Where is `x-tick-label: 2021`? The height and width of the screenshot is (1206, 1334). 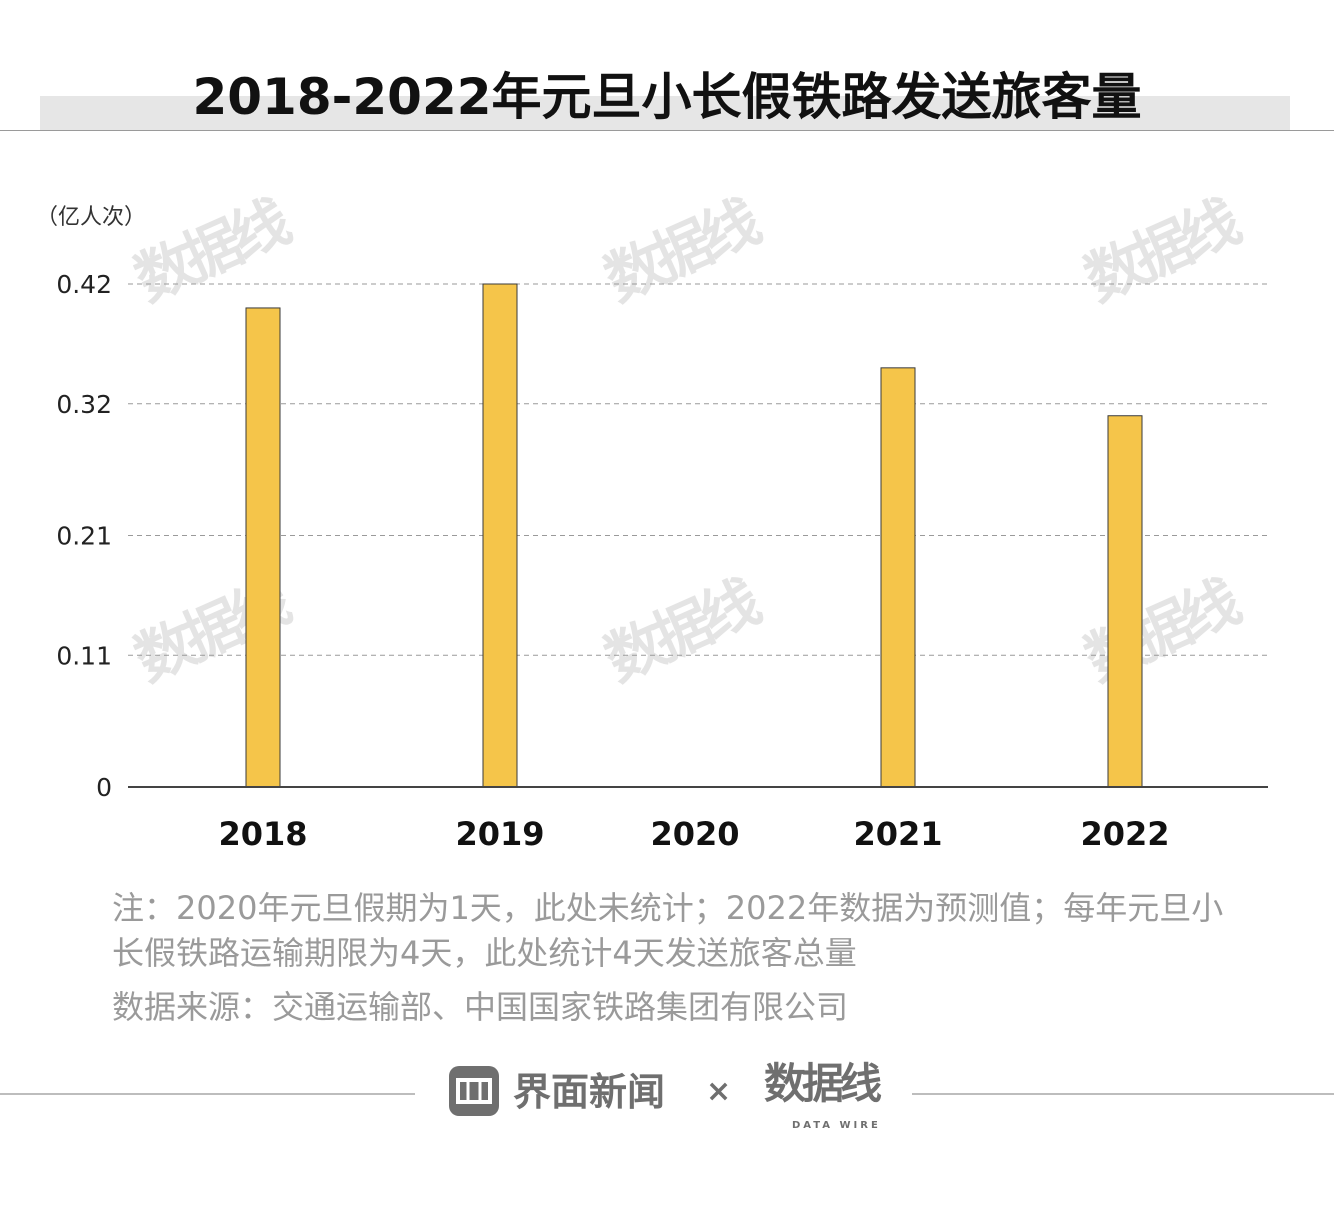
x-tick-label: 2021 is located at coordinates (897, 834).